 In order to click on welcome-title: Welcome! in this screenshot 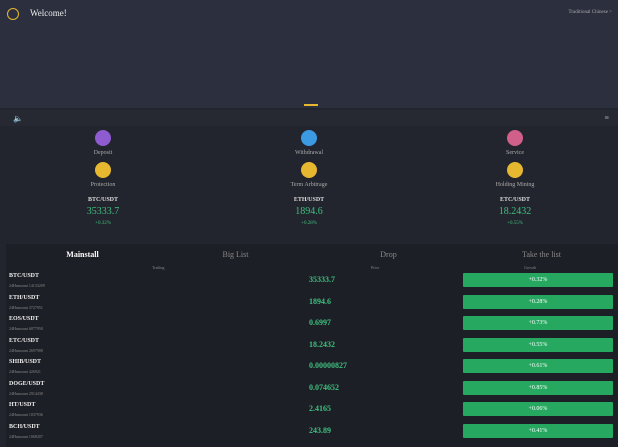, I will do `click(48, 13)`.